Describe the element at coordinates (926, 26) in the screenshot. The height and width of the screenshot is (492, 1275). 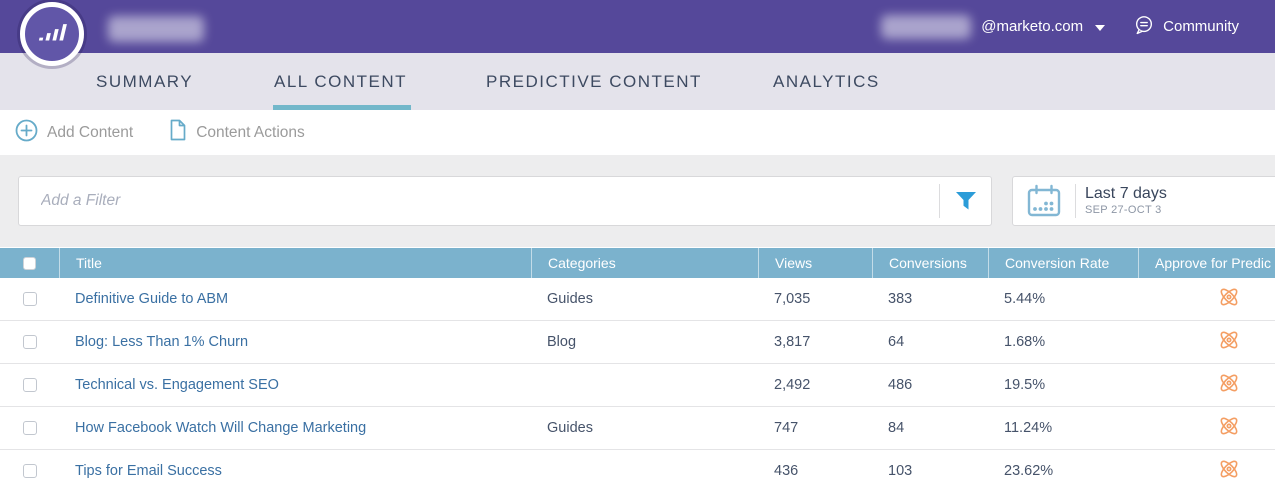
I see `redacted-username` at that location.